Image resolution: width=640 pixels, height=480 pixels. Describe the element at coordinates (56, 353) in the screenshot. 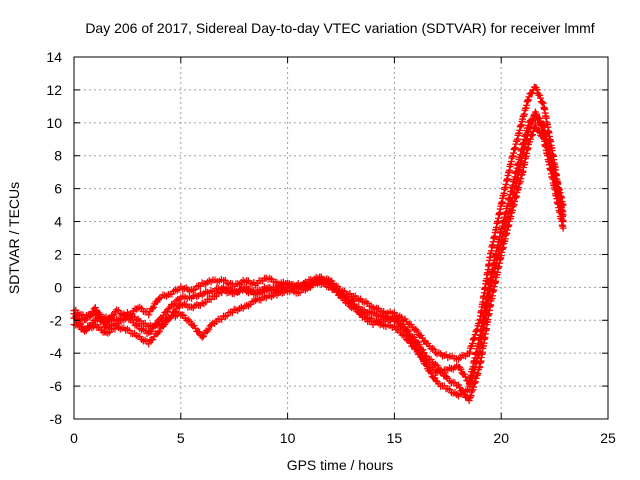

I see `y-tick-label: -4` at that location.